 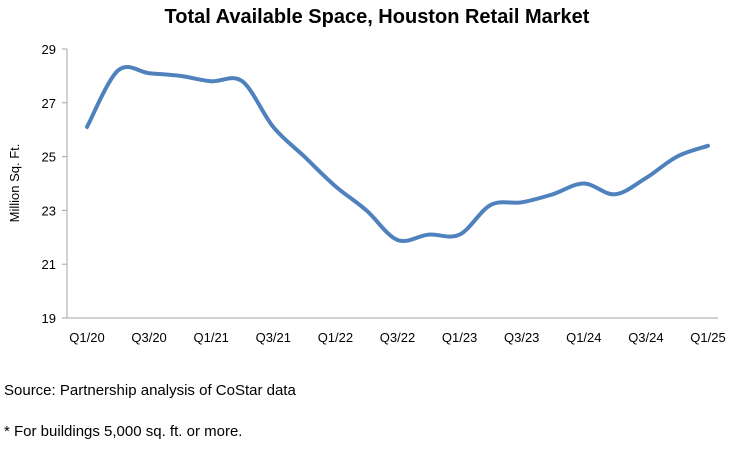 I want to click on y-tick-label: 27, so click(x=49, y=103).